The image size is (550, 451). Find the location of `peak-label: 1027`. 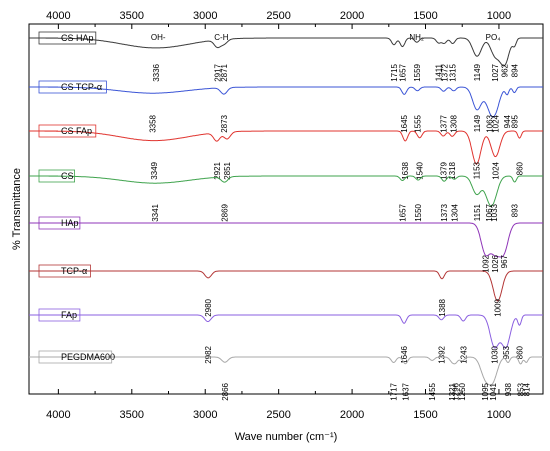

peak-label: 1027 is located at coordinates (495, 72).